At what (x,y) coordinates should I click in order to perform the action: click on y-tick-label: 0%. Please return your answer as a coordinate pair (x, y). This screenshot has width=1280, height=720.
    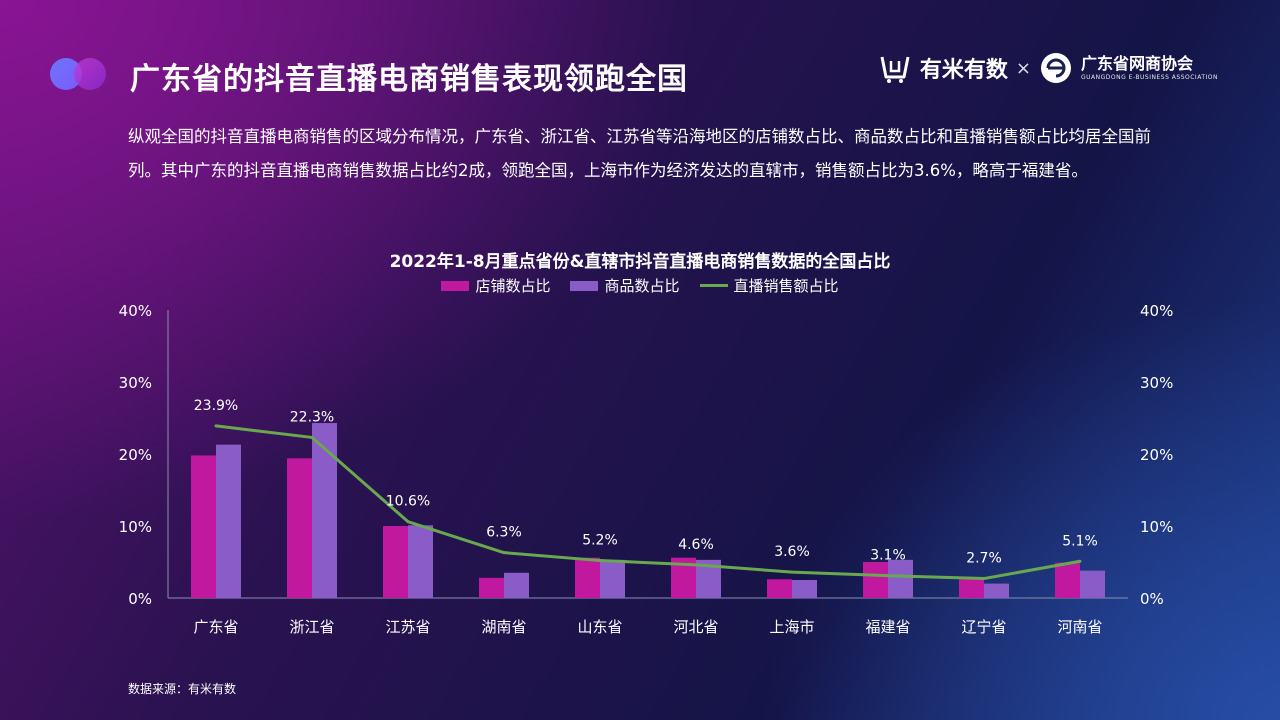
    Looking at the image, I should click on (140, 599).